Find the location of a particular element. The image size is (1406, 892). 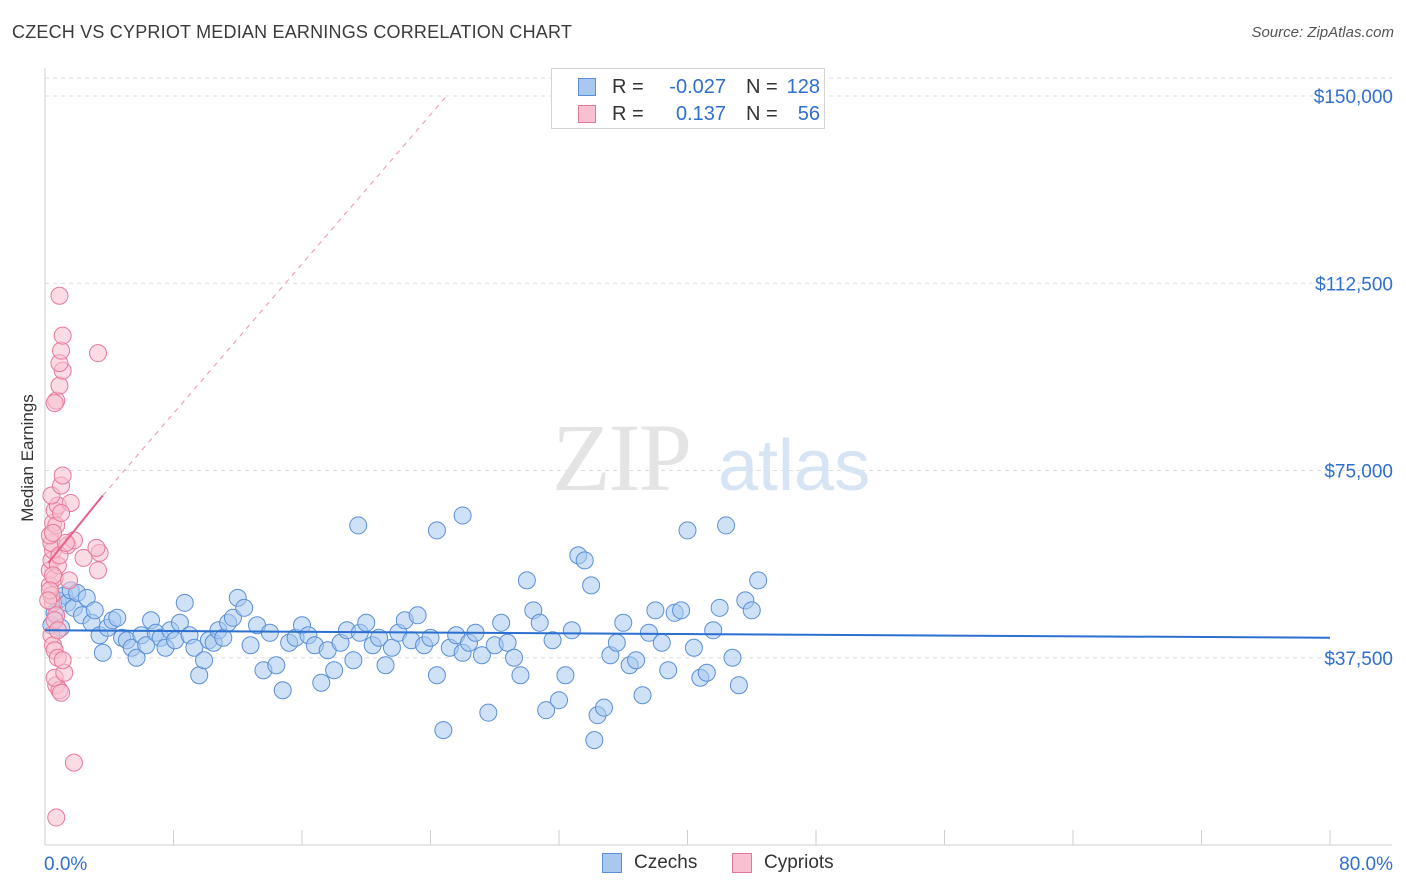

x-tick-label: 0.0% is located at coordinates (65, 864).